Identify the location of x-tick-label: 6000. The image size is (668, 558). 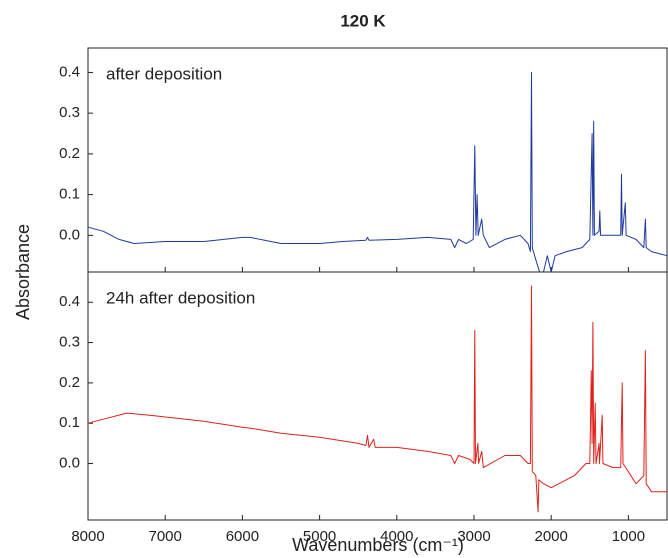
(242, 536).